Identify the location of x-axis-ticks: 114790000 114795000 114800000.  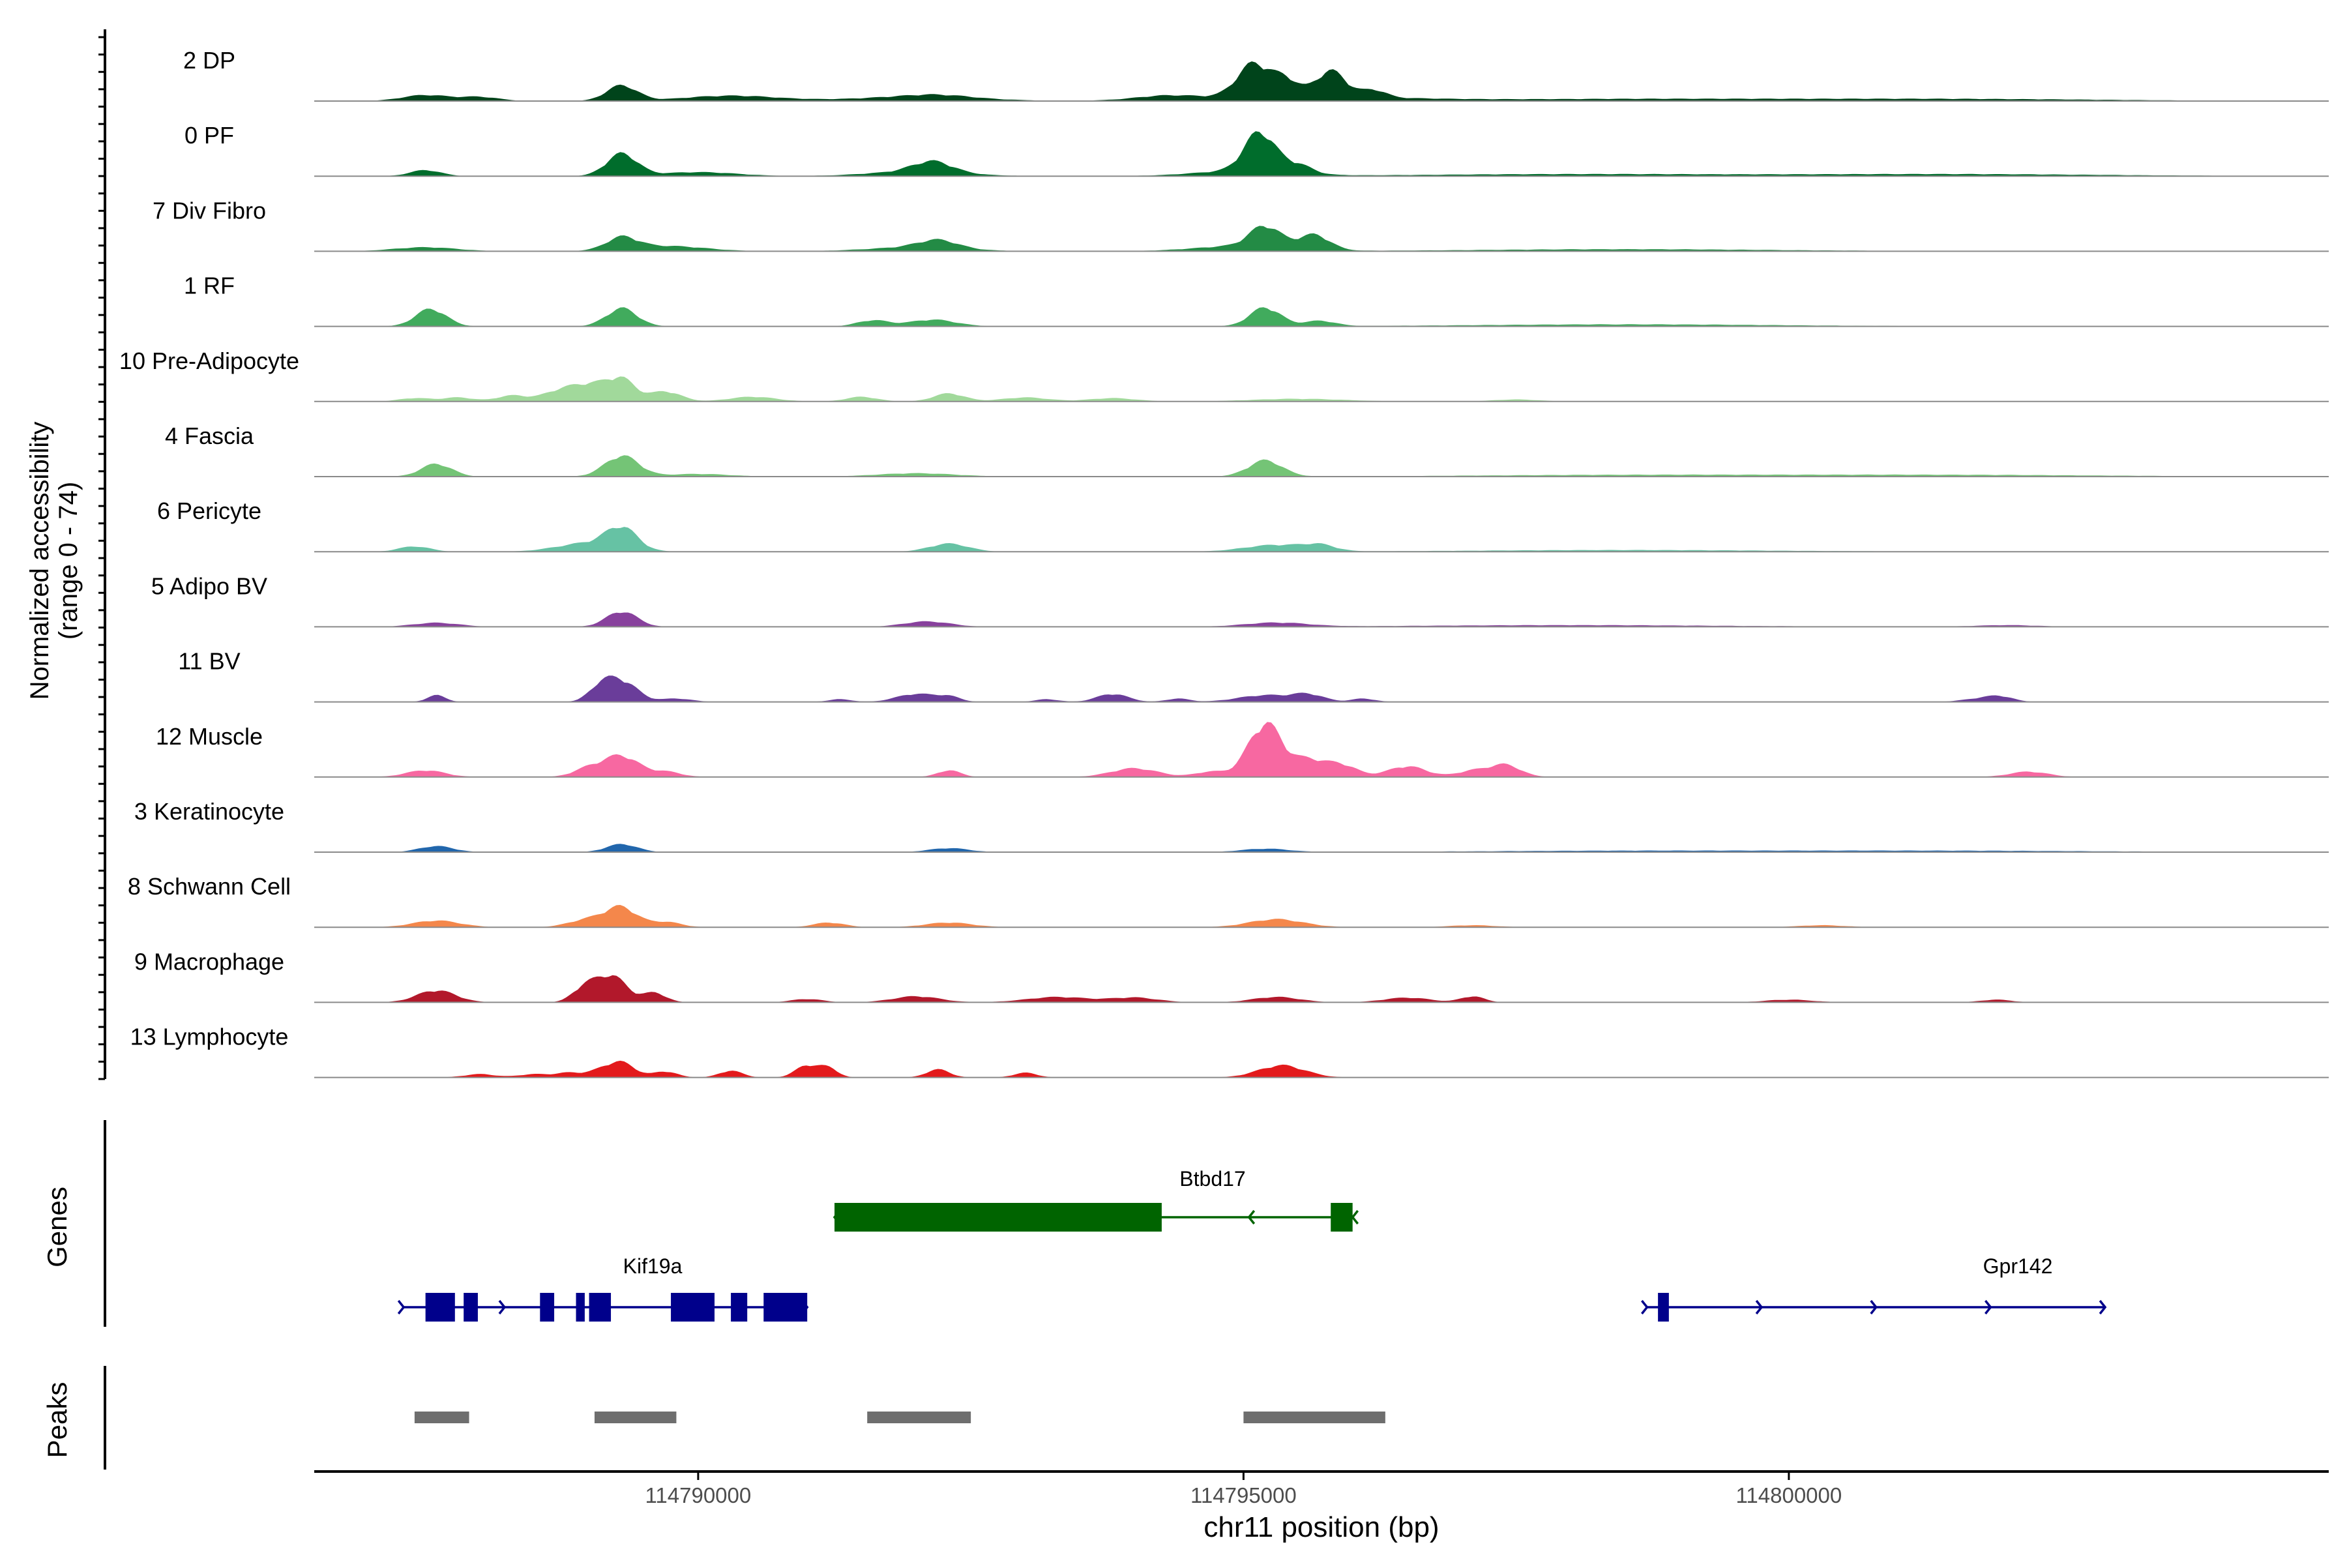
(1243, 1490).